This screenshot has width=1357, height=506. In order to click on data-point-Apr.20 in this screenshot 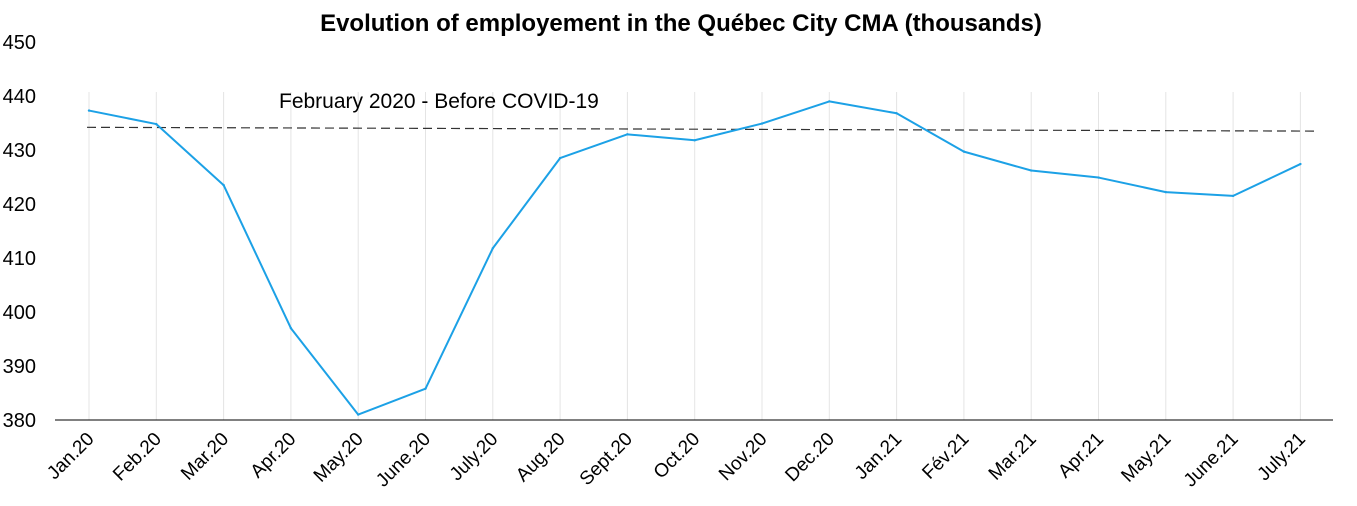, I will do `click(291, 328)`.